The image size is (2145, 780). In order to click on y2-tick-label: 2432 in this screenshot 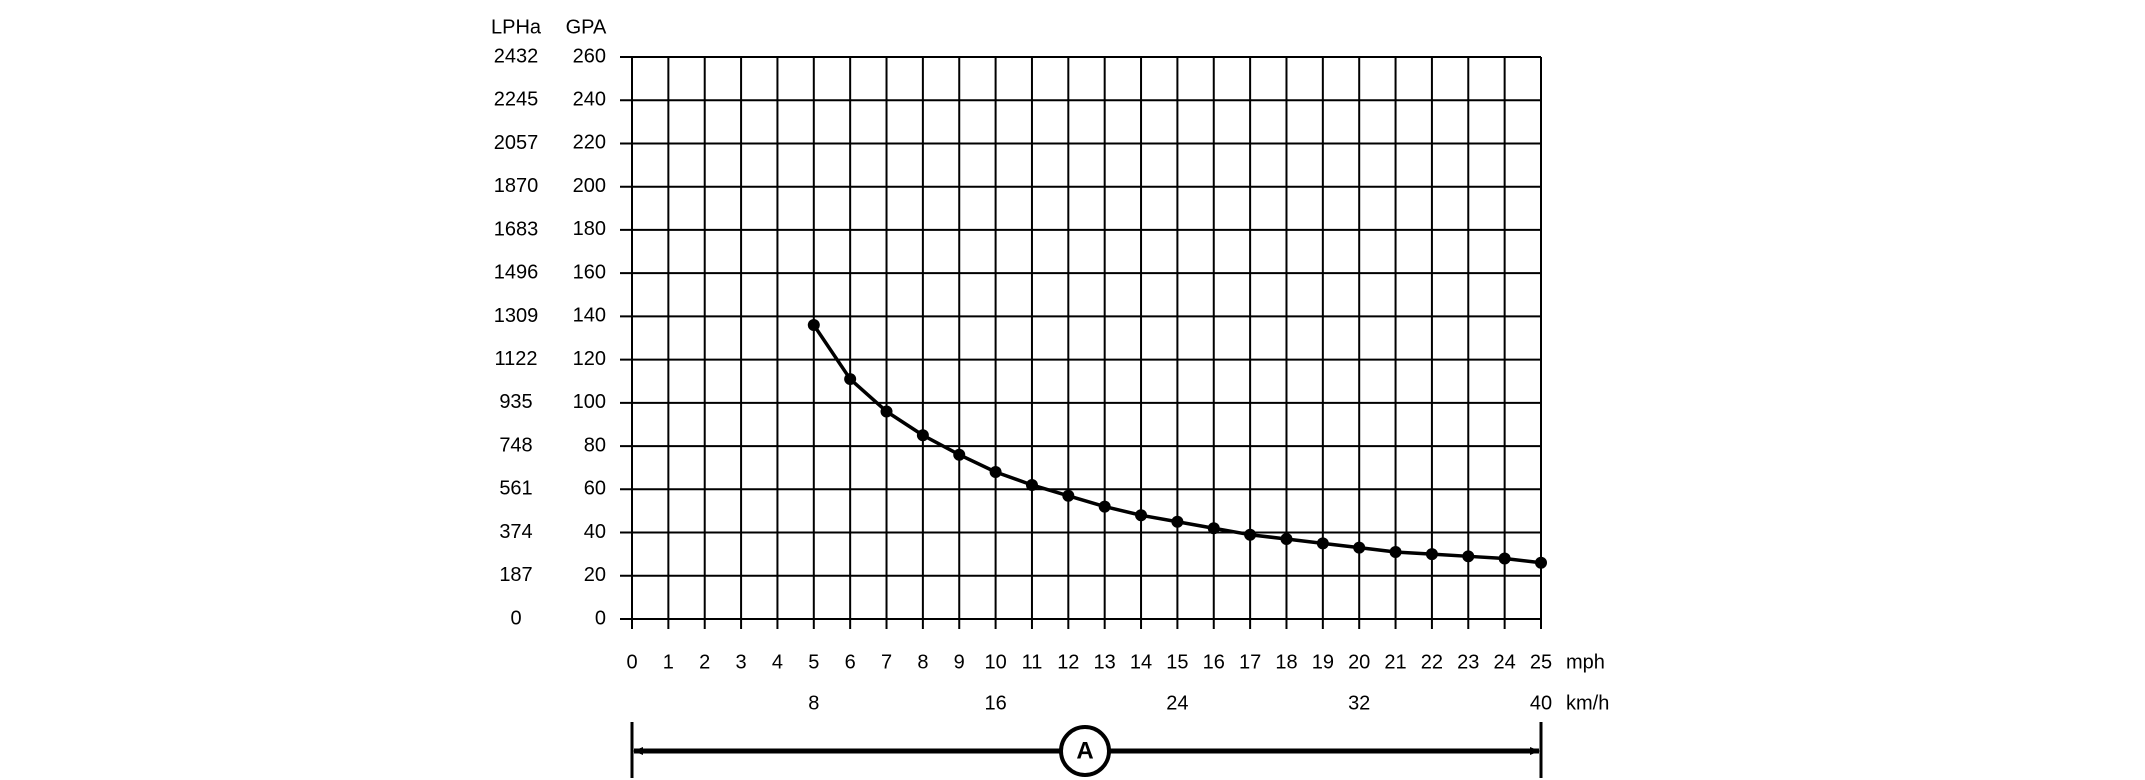, I will do `click(516, 56)`.